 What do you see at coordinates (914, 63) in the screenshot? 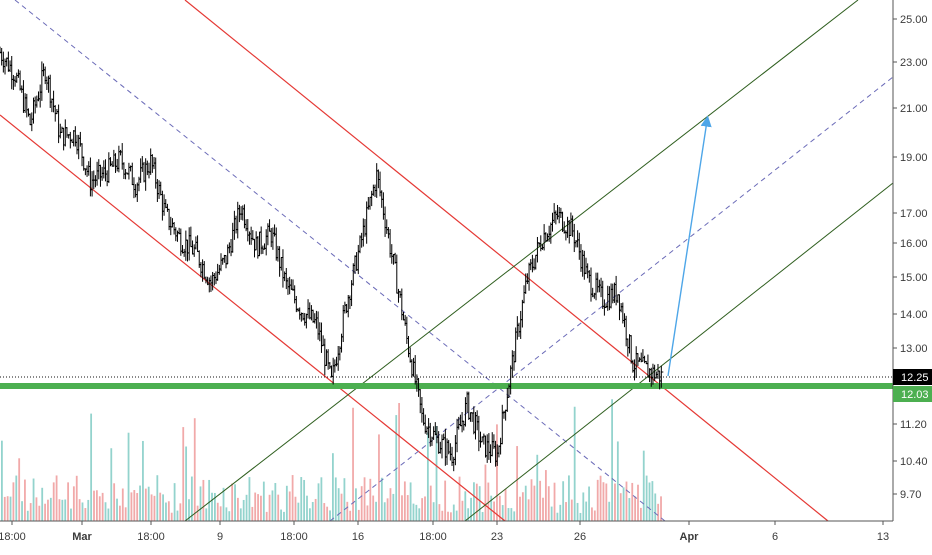
I see `y-tick-label: 23.00` at bounding box center [914, 63].